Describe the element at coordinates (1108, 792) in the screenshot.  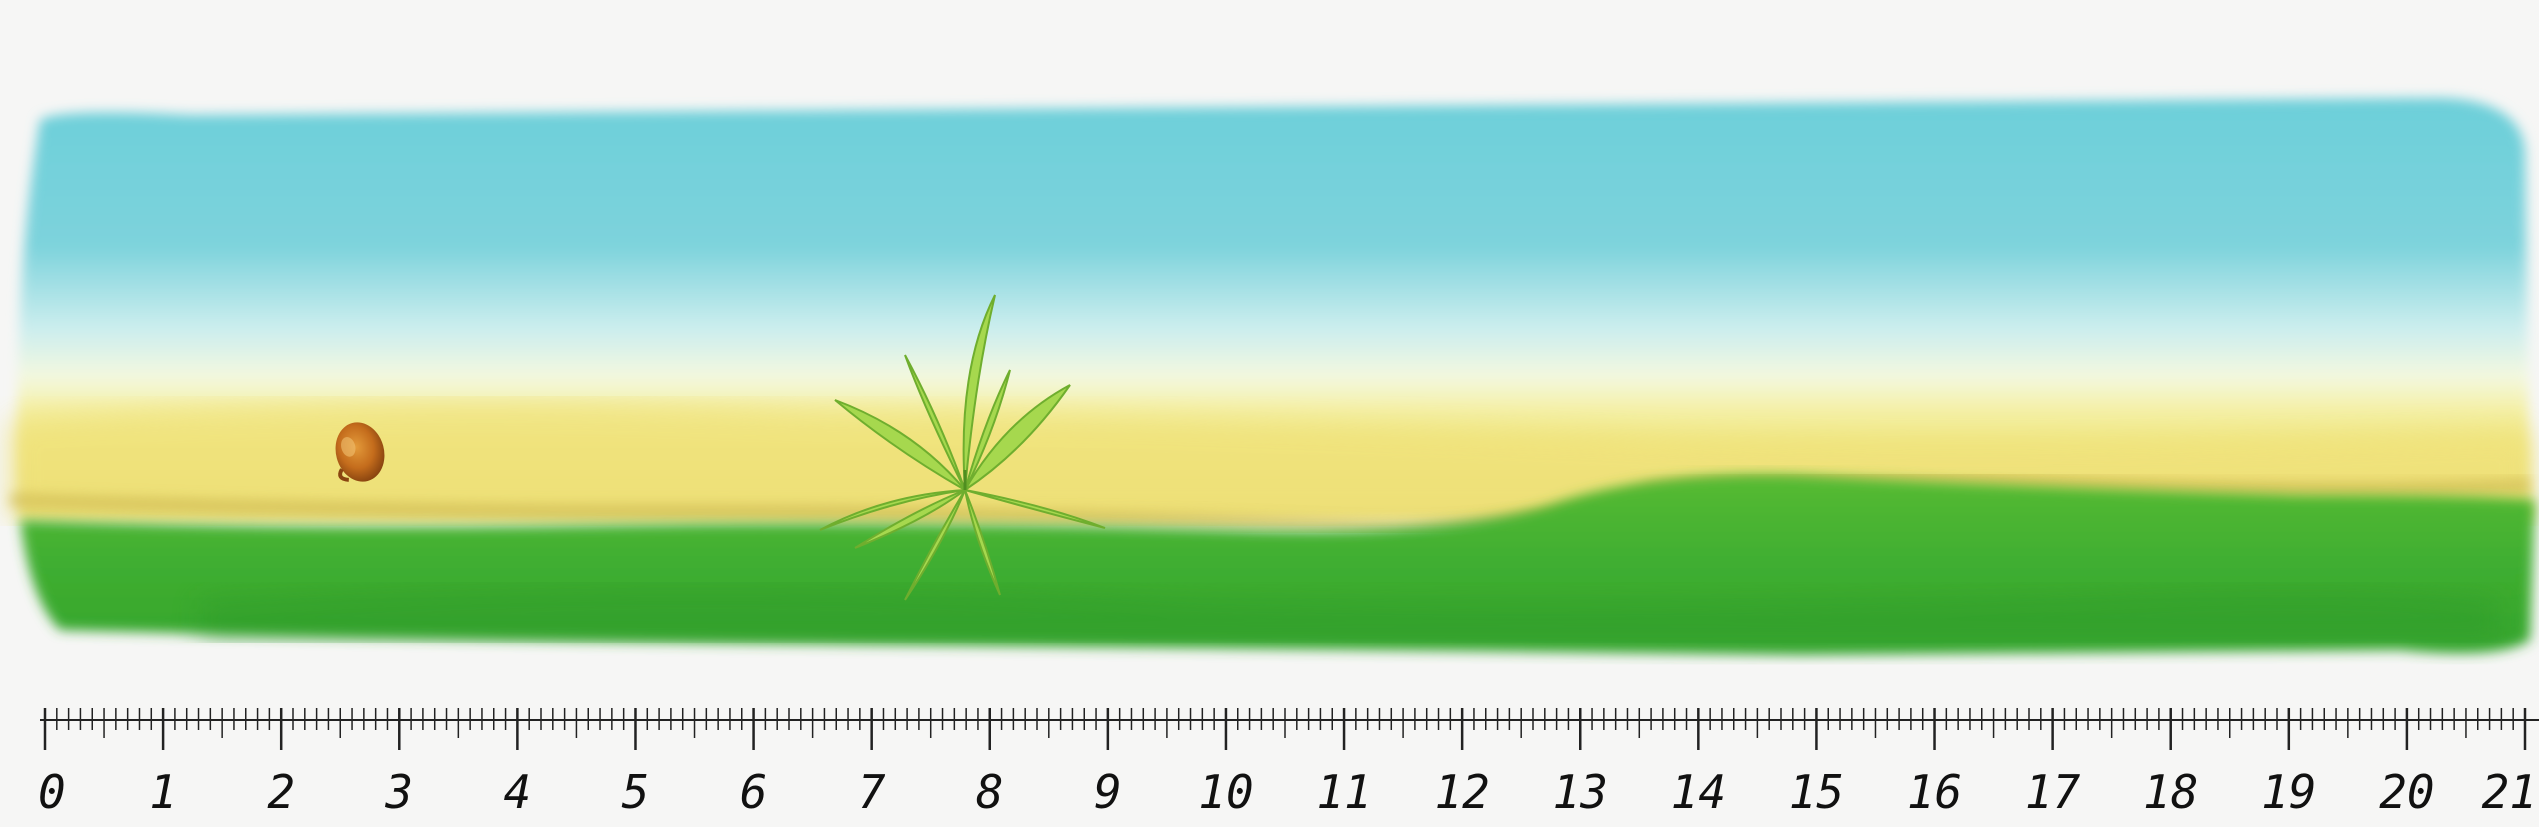
I see `ruler-tick-label: 9` at that location.